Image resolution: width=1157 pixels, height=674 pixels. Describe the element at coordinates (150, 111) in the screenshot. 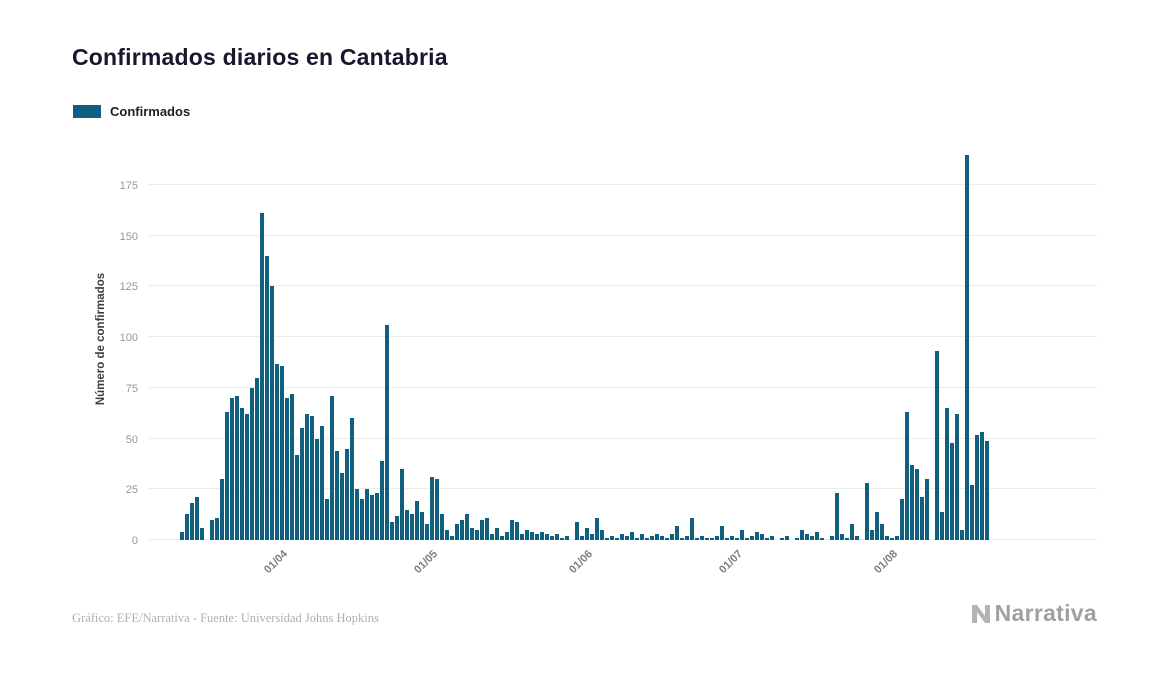

I see `legend-label: Confirmados` at that location.